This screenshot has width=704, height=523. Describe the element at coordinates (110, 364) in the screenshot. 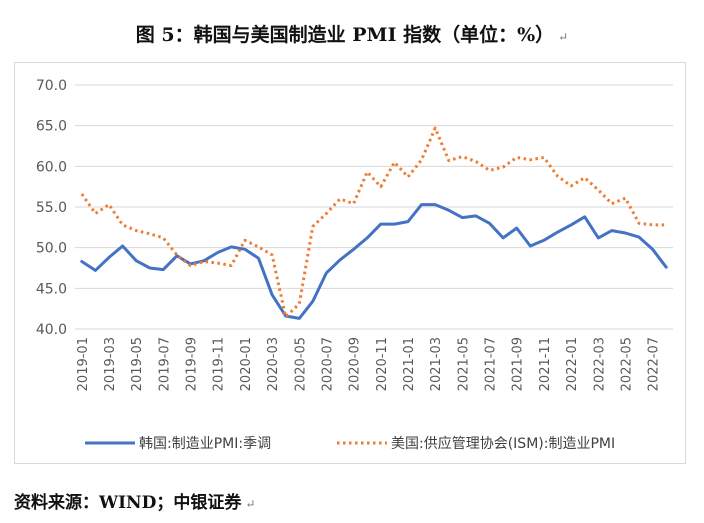

I see `x-tick-label: 2019-03` at that location.